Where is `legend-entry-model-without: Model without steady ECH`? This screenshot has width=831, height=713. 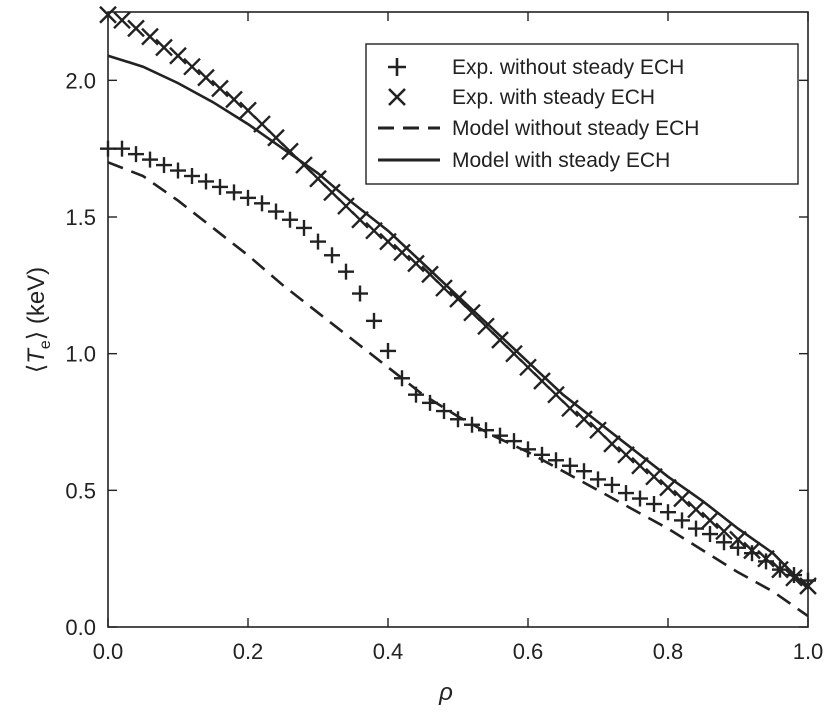
legend-entry-model-without: Model without steady ECH is located at coordinates (538, 128).